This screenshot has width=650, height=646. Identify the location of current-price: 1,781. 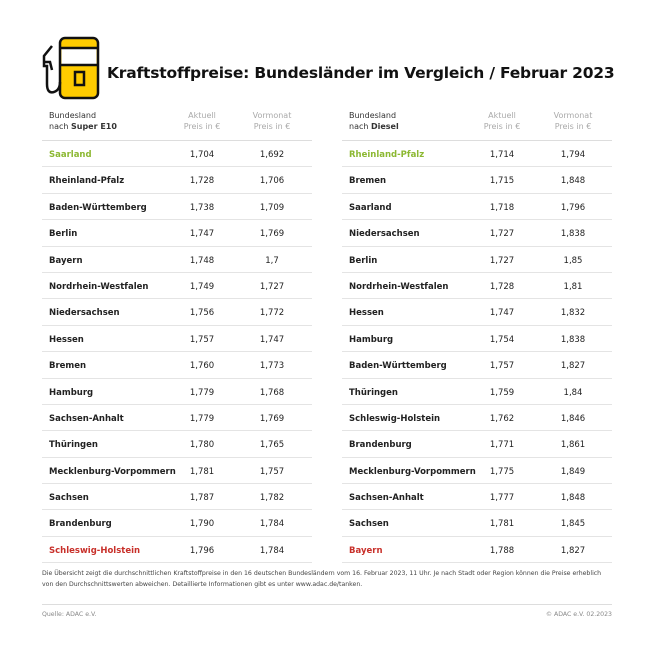
(502, 524).